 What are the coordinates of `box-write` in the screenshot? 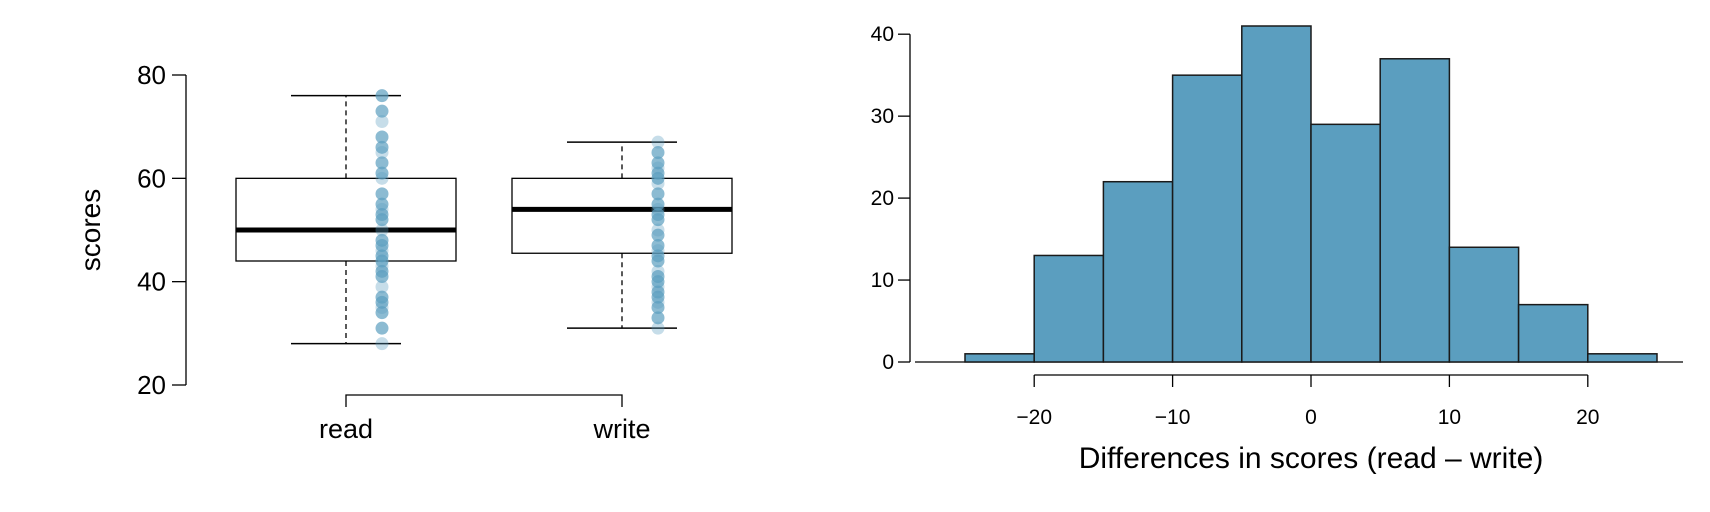 It's located at (622, 235).